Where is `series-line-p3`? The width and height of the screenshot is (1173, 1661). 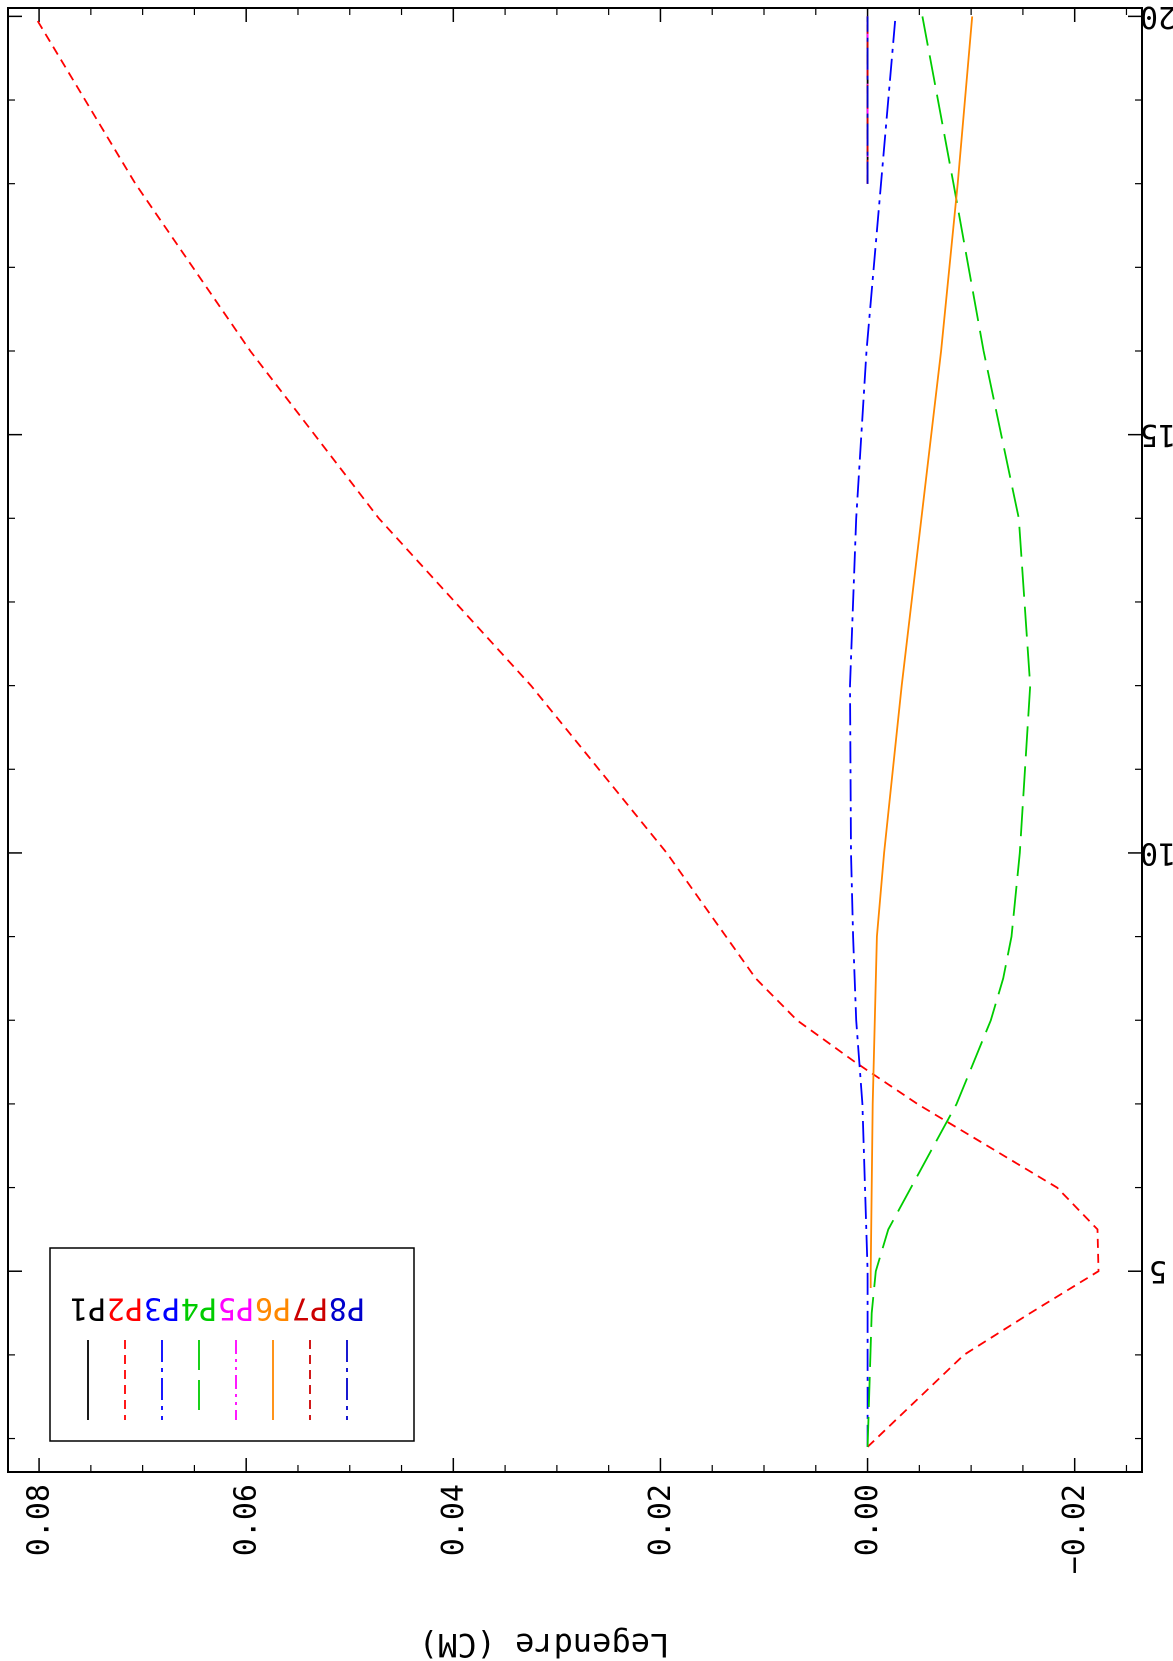
series-line-p3 is located at coordinates (873, 731).